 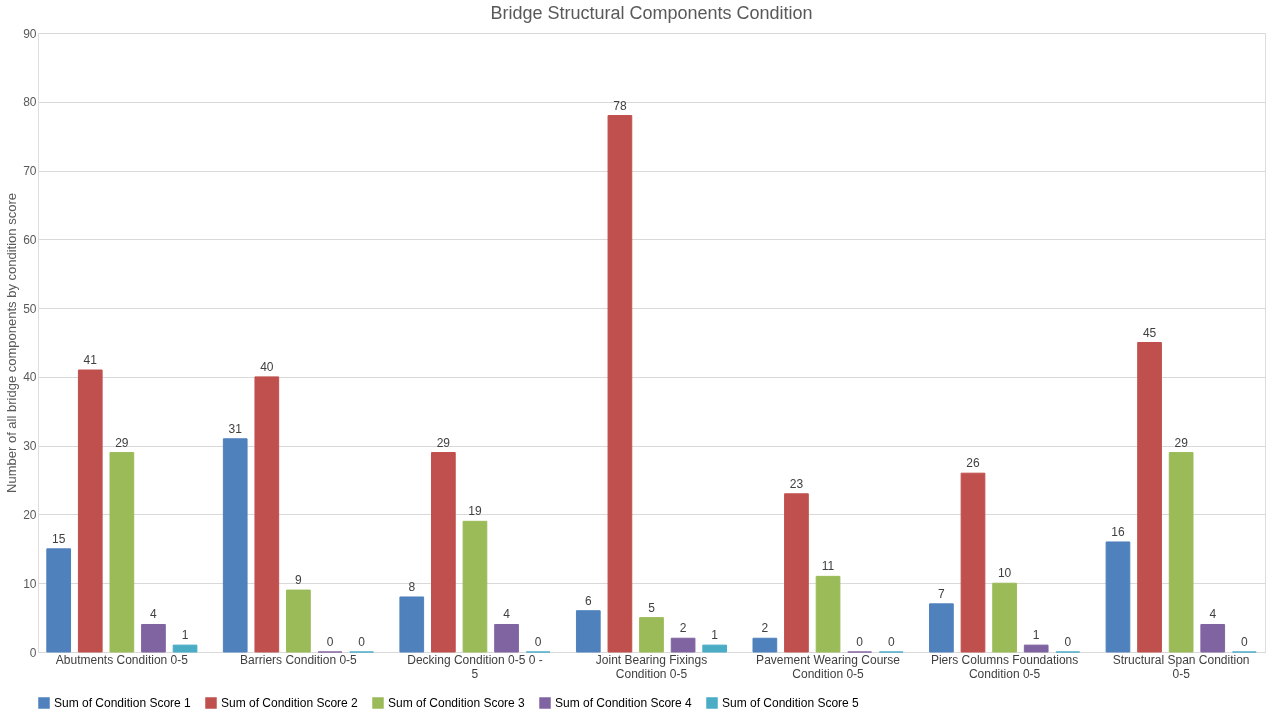 What do you see at coordinates (267, 366) in the screenshot?
I see `data-label: 40` at bounding box center [267, 366].